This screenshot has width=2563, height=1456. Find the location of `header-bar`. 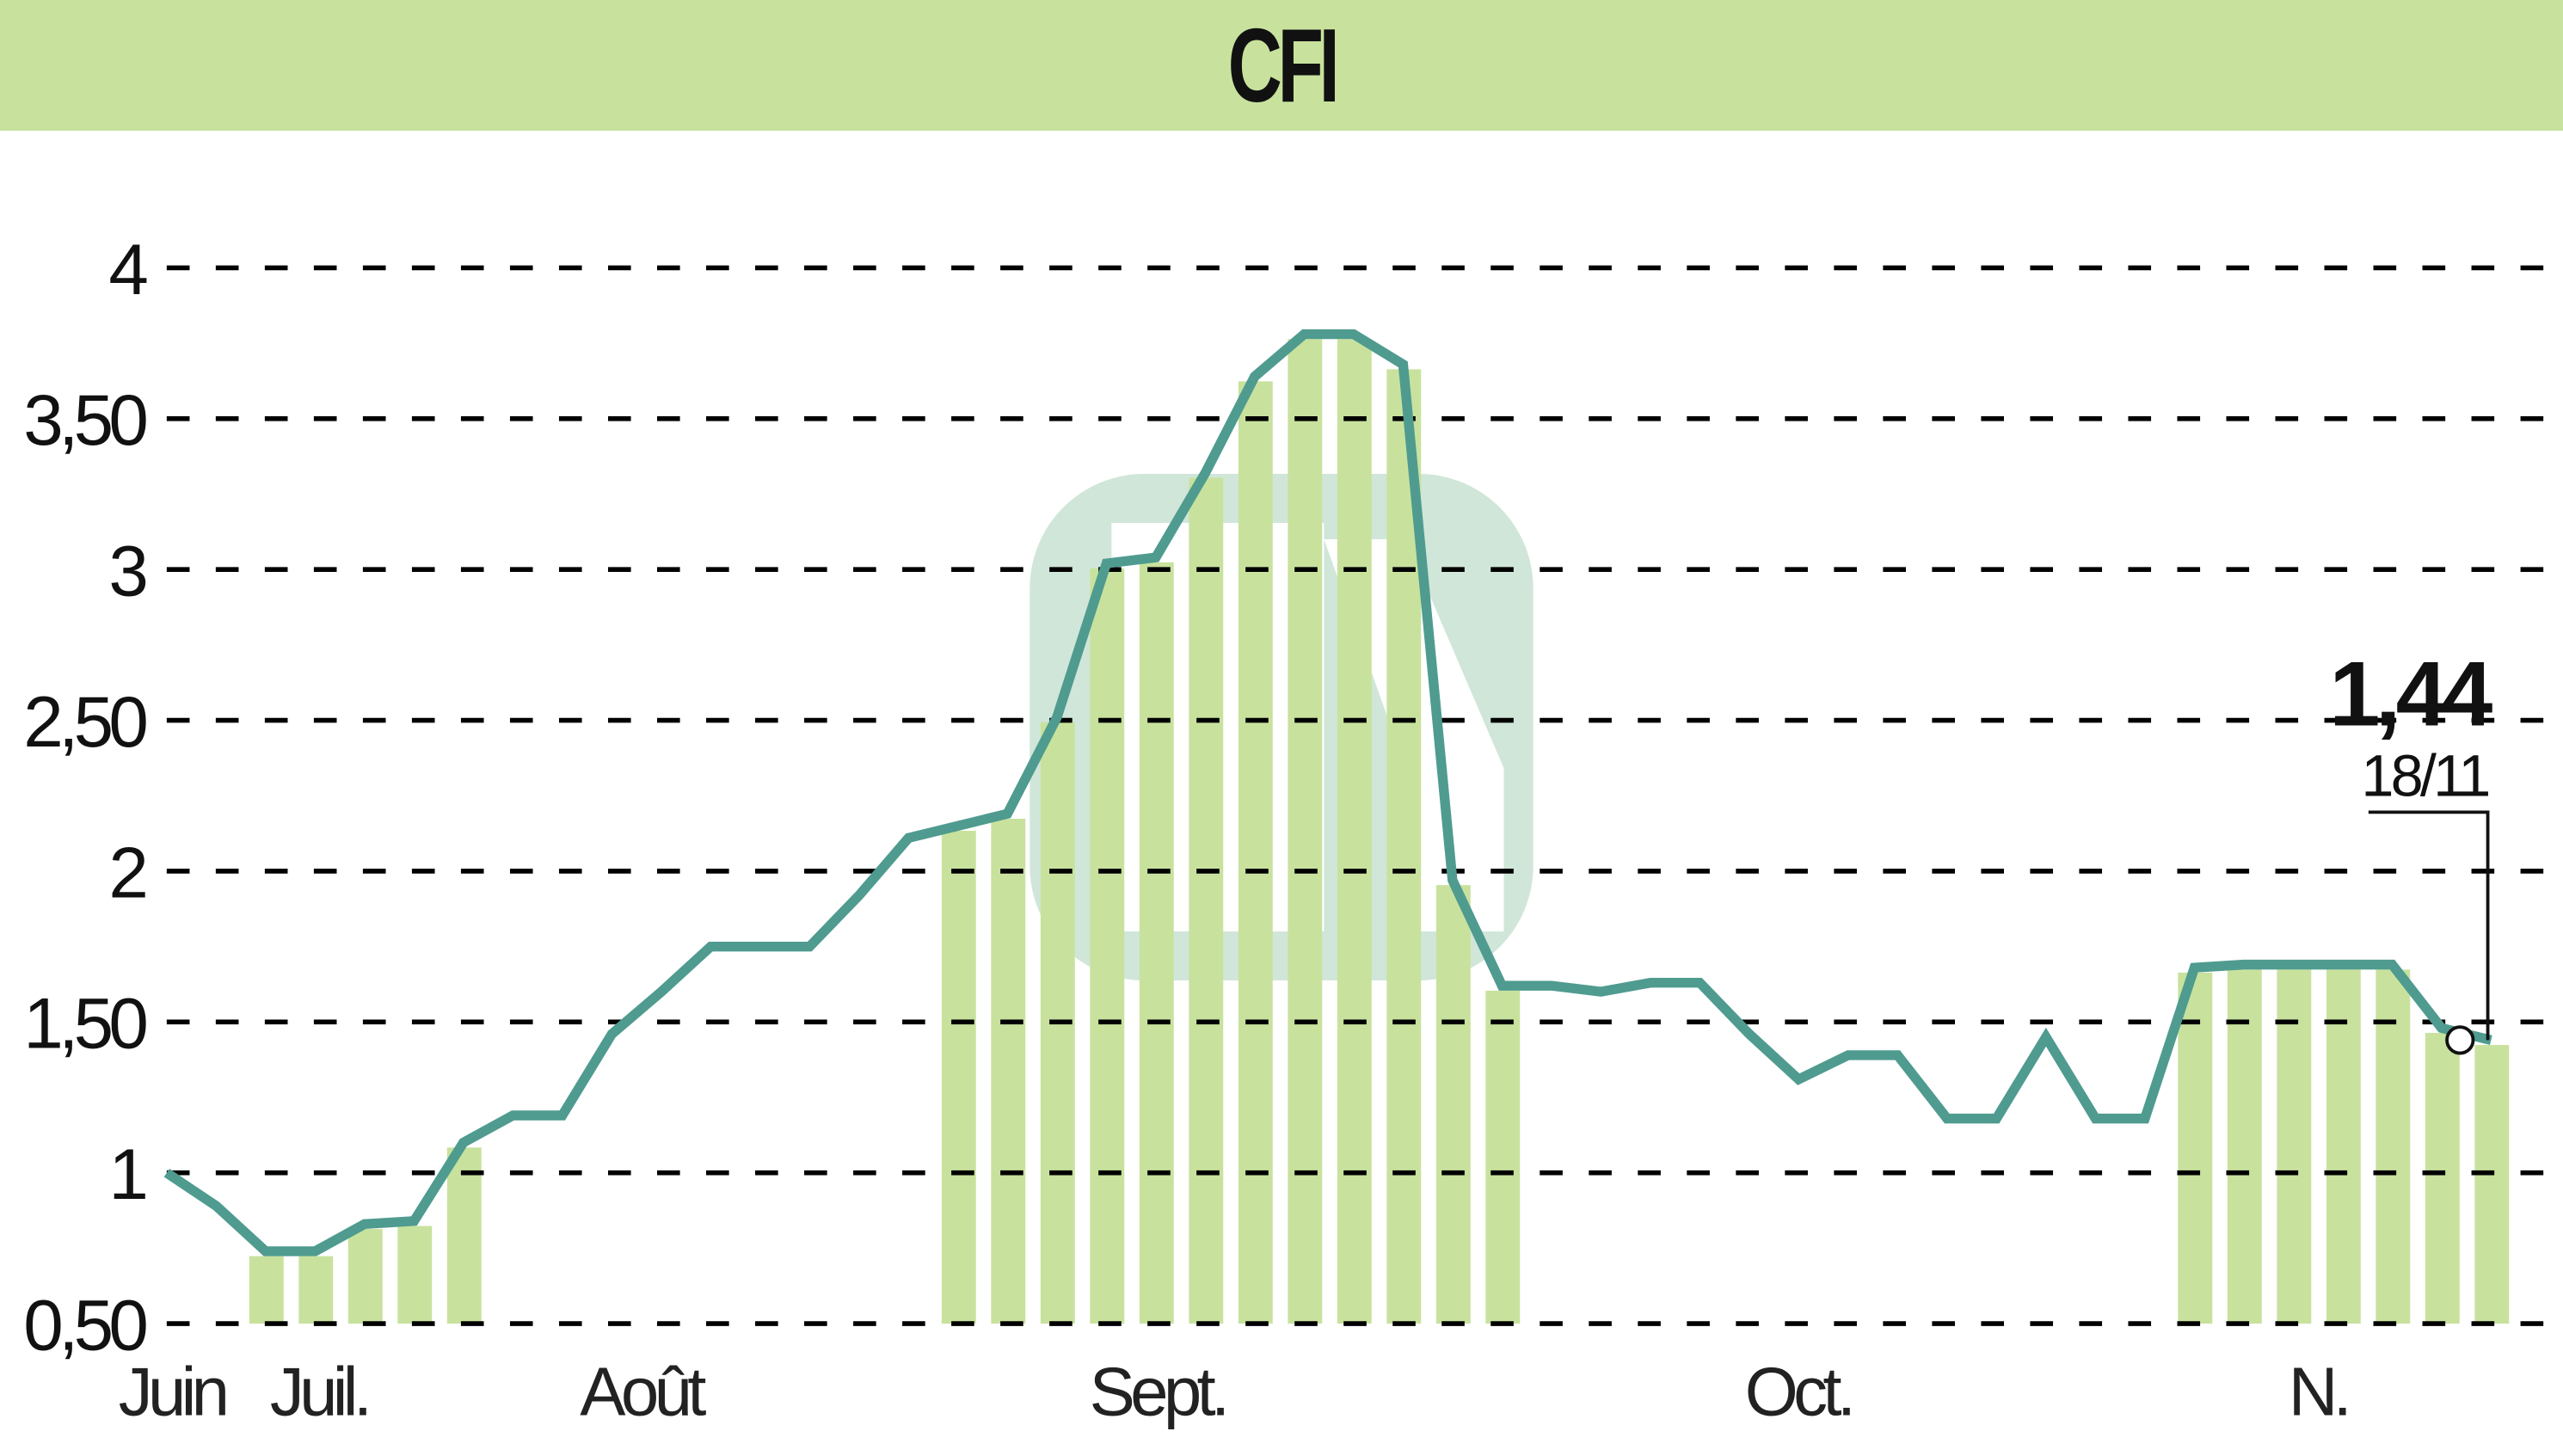

header-bar is located at coordinates (1281, 66).